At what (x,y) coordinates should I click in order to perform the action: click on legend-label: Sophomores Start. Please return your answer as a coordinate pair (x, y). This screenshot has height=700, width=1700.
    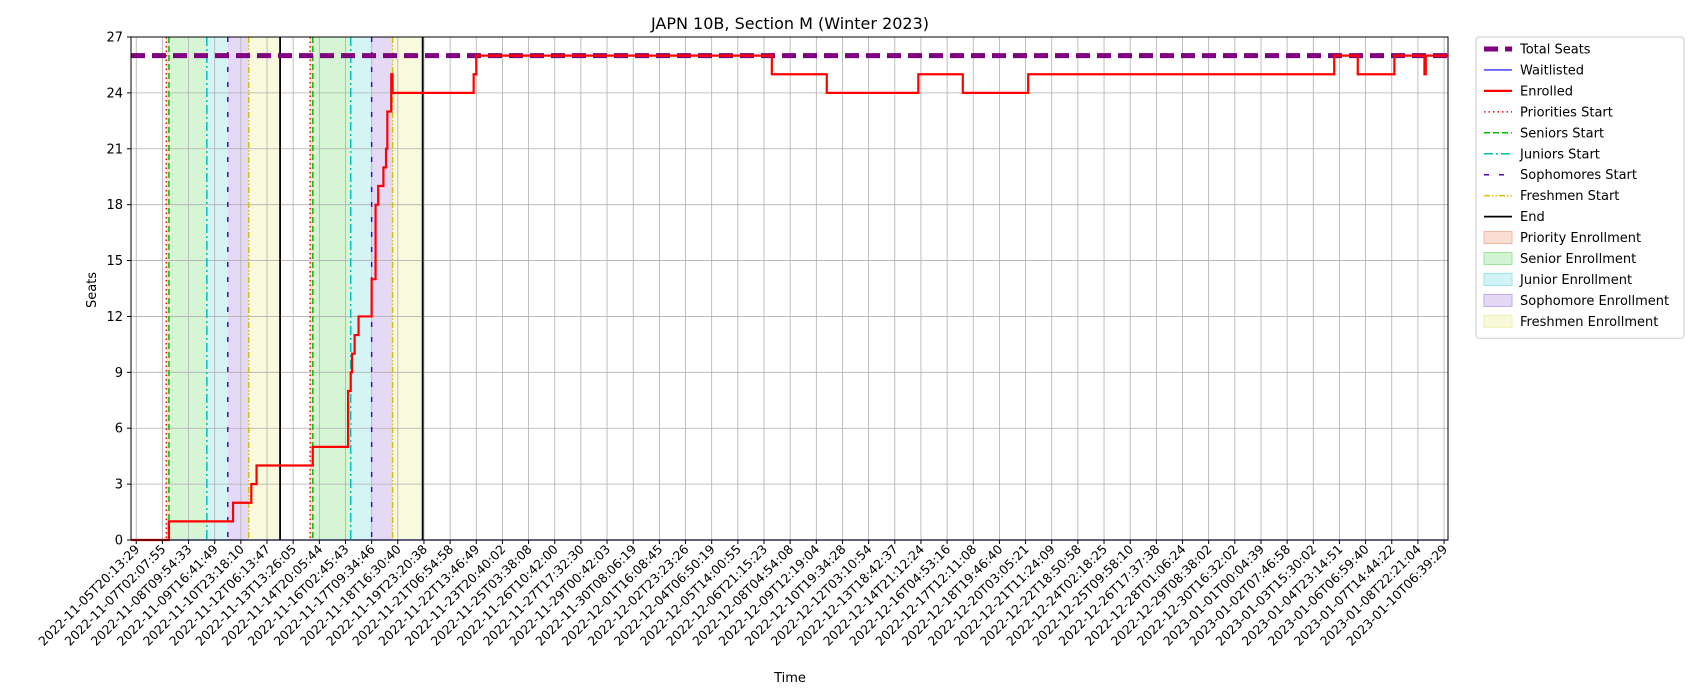
    Looking at the image, I should click on (1578, 175).